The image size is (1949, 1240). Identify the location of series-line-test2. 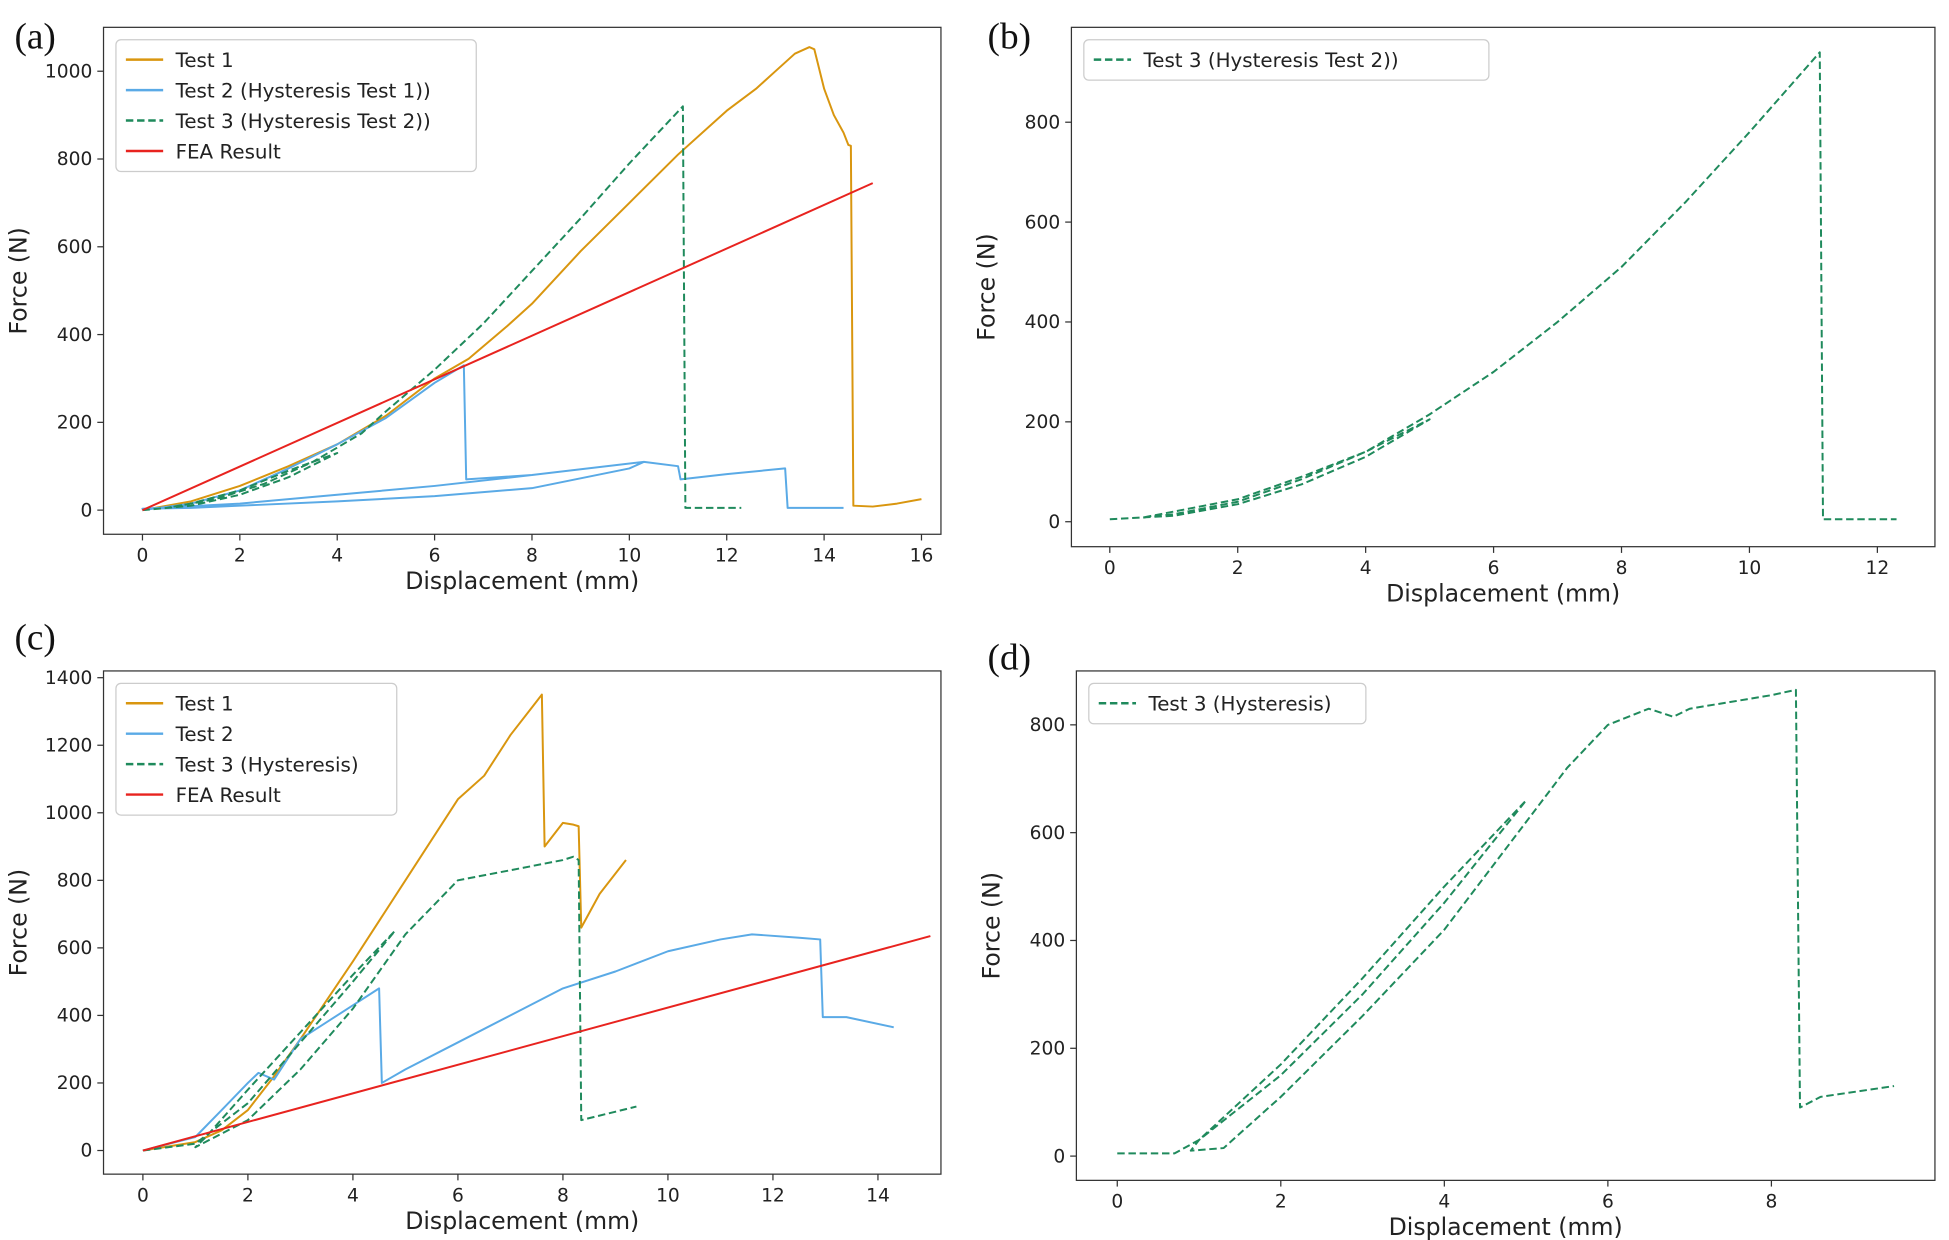
(518, 1042).